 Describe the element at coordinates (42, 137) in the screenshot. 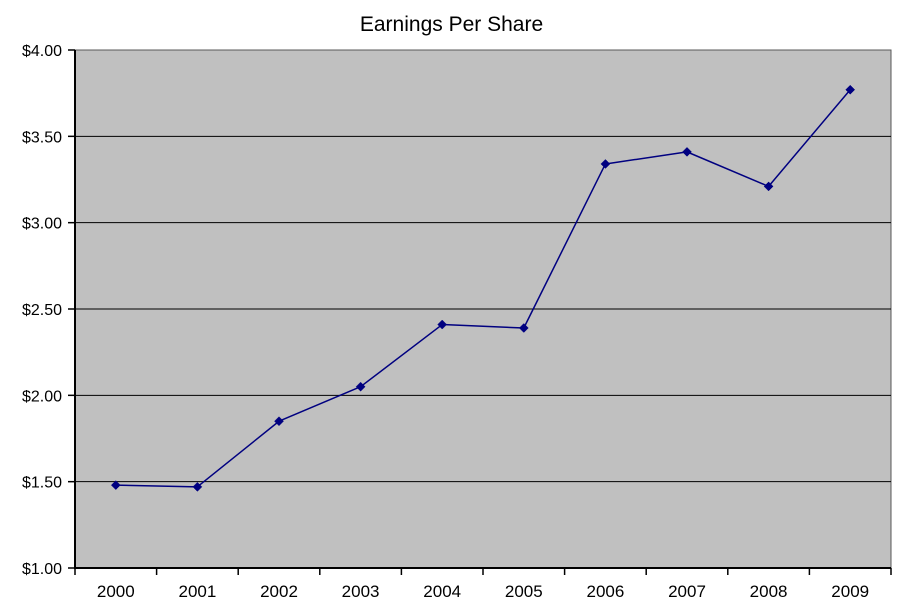

I see `y-axis-label: $3.50` at that location.